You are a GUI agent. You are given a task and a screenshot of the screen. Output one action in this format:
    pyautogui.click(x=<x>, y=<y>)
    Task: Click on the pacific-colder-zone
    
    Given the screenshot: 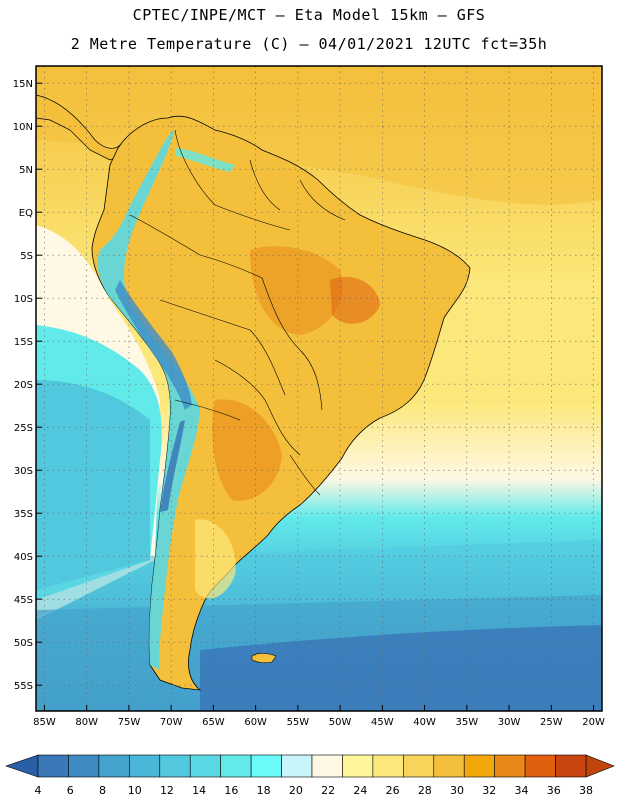 What is the action you would take?
    pyautogui.click(x=93, y=485)
    